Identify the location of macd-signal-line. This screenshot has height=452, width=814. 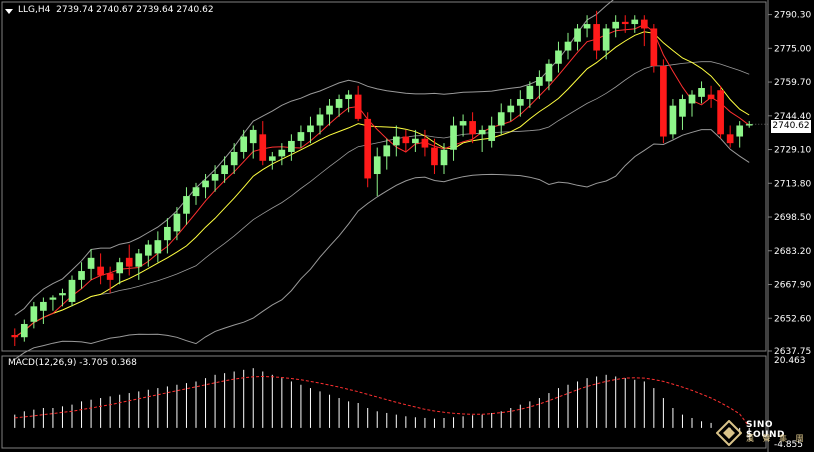
(382, 401).